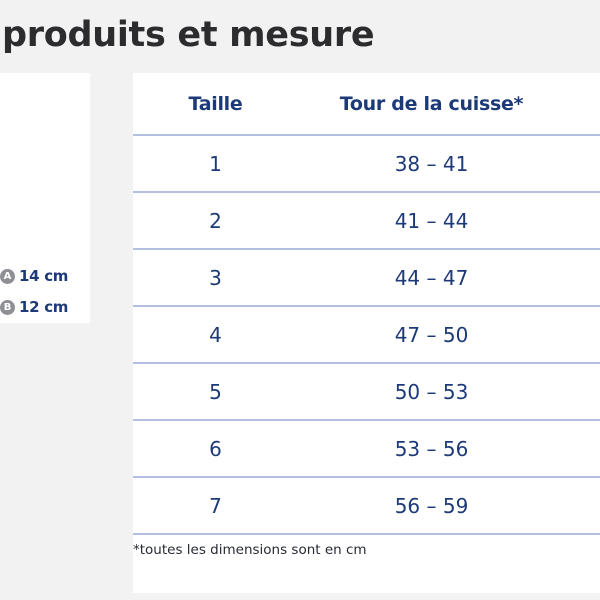 The height and width of the screenshot is (600, 600). Describe the element at coordinates (215, 335) in the screenshot. I see `cell-size: 4` at that location.